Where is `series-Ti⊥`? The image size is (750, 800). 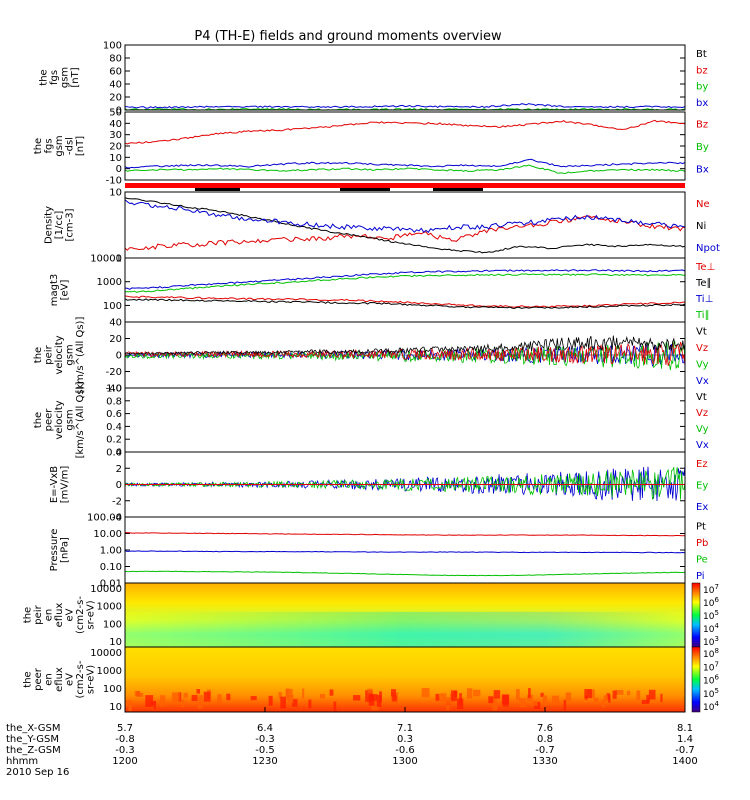
series-Ti⊥ is located at coordinates (405, 279).